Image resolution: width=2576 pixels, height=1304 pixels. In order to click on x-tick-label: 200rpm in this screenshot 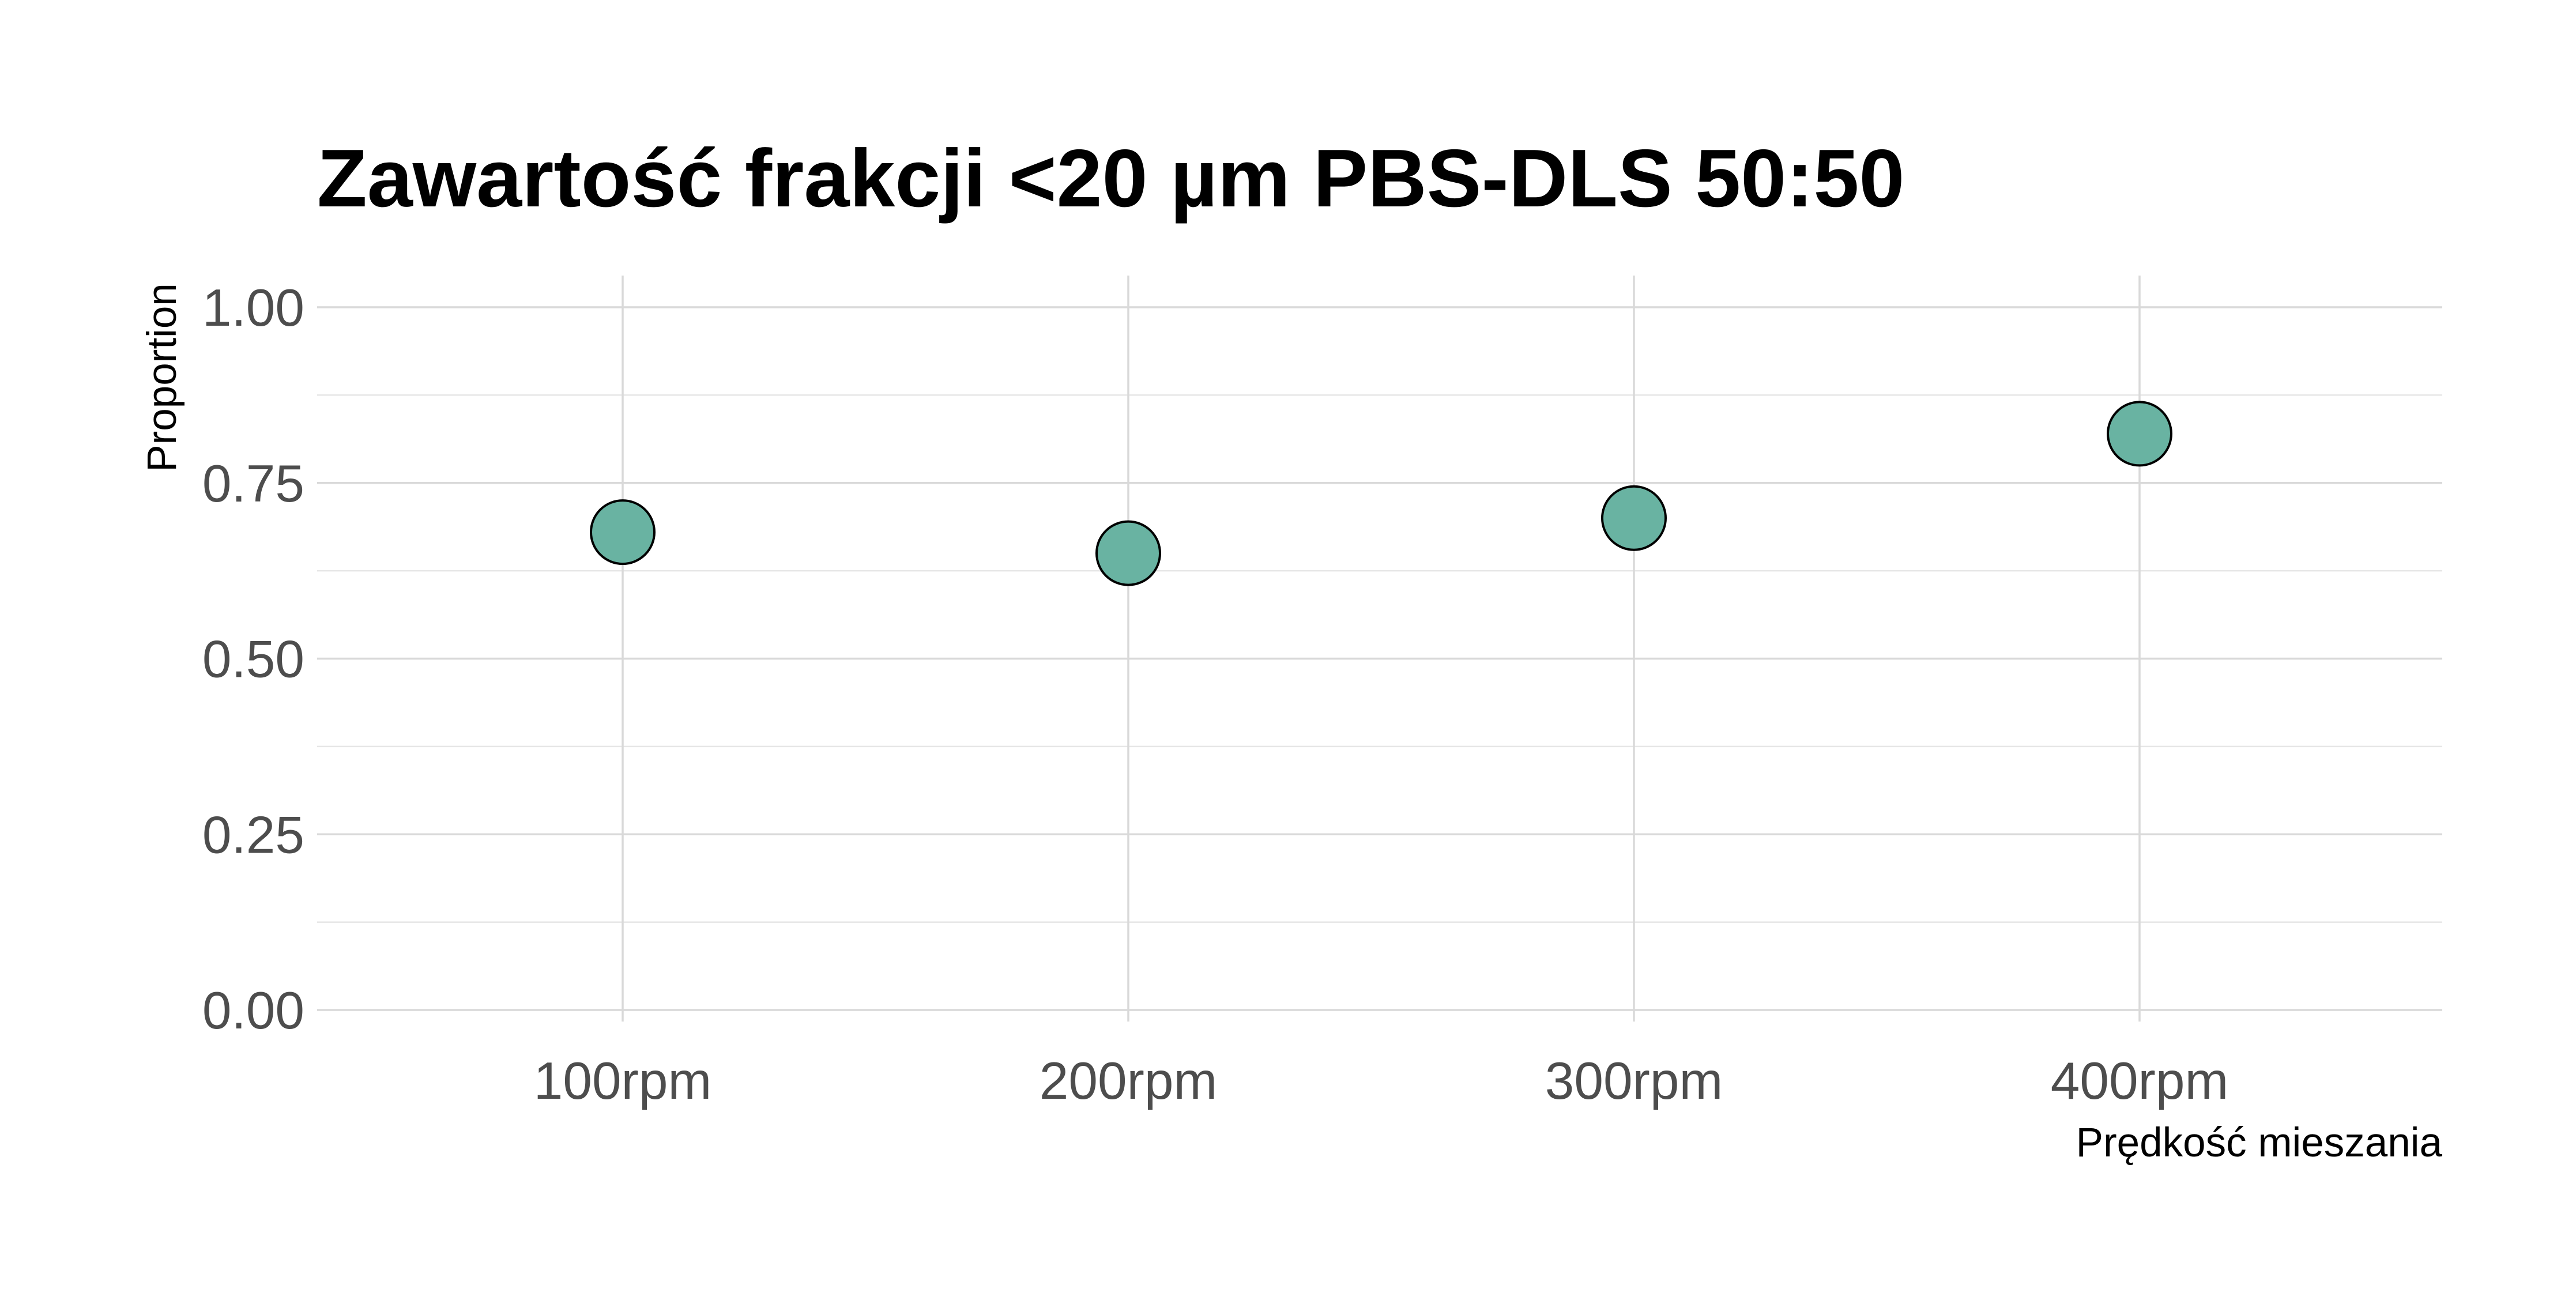, I will do `click(1129, 1081)`.